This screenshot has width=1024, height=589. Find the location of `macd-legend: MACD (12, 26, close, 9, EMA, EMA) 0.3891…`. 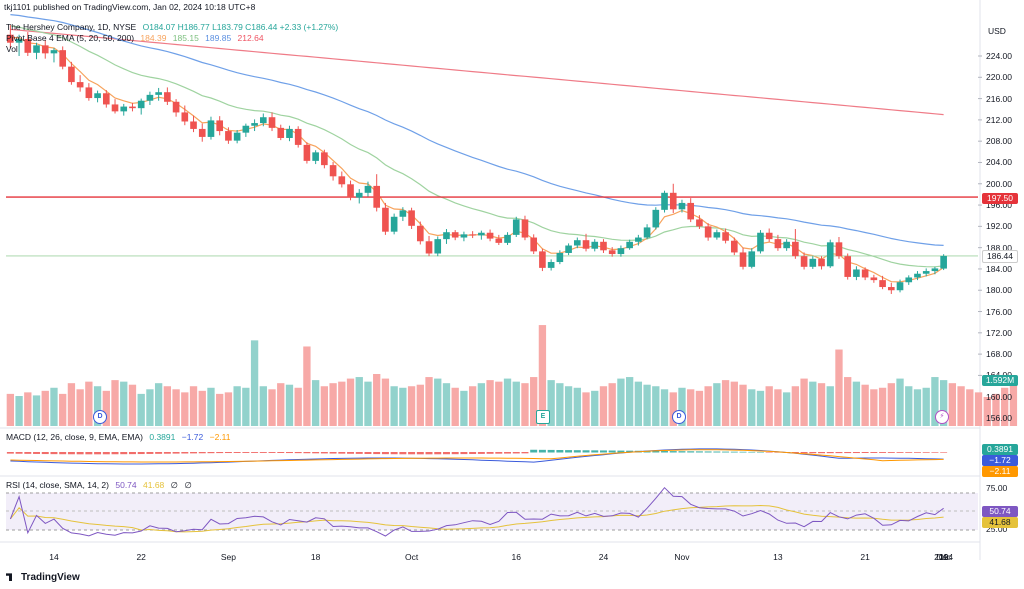

macd-legend: MACD (12, 26, close, 9, EMA, EMA) 0.3891… is located at coordinates (120, 437).